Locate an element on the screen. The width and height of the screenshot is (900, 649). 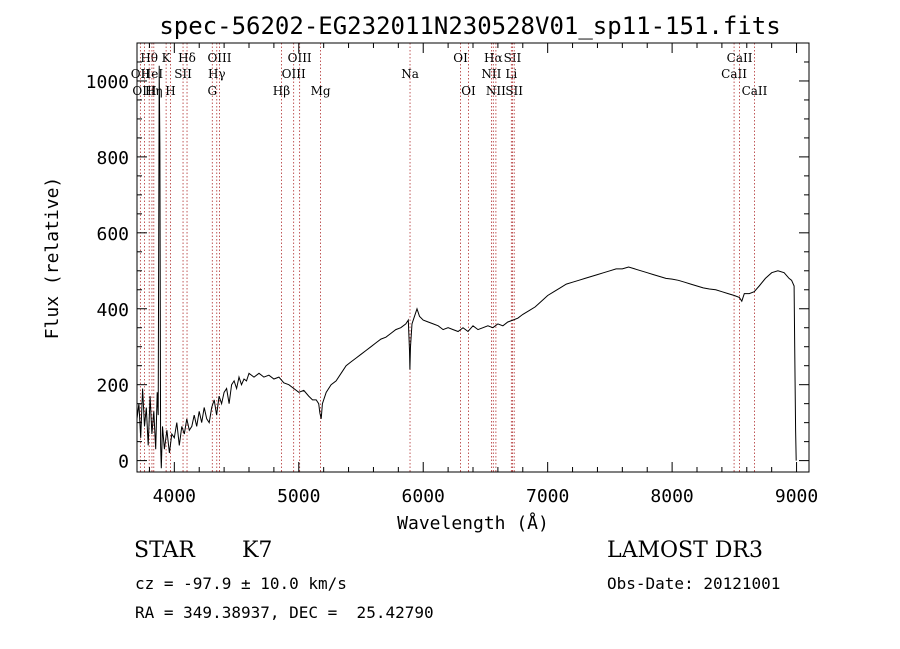
line-marker-label: Na is located at coordinates (410, 74).